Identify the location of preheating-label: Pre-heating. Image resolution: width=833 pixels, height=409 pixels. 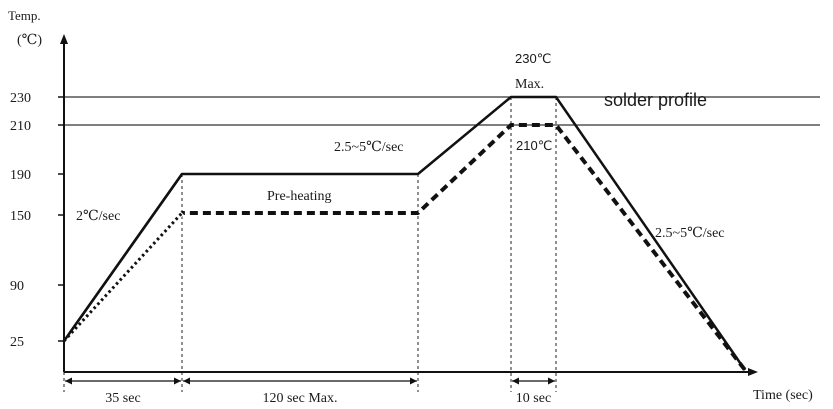
(299, 196).